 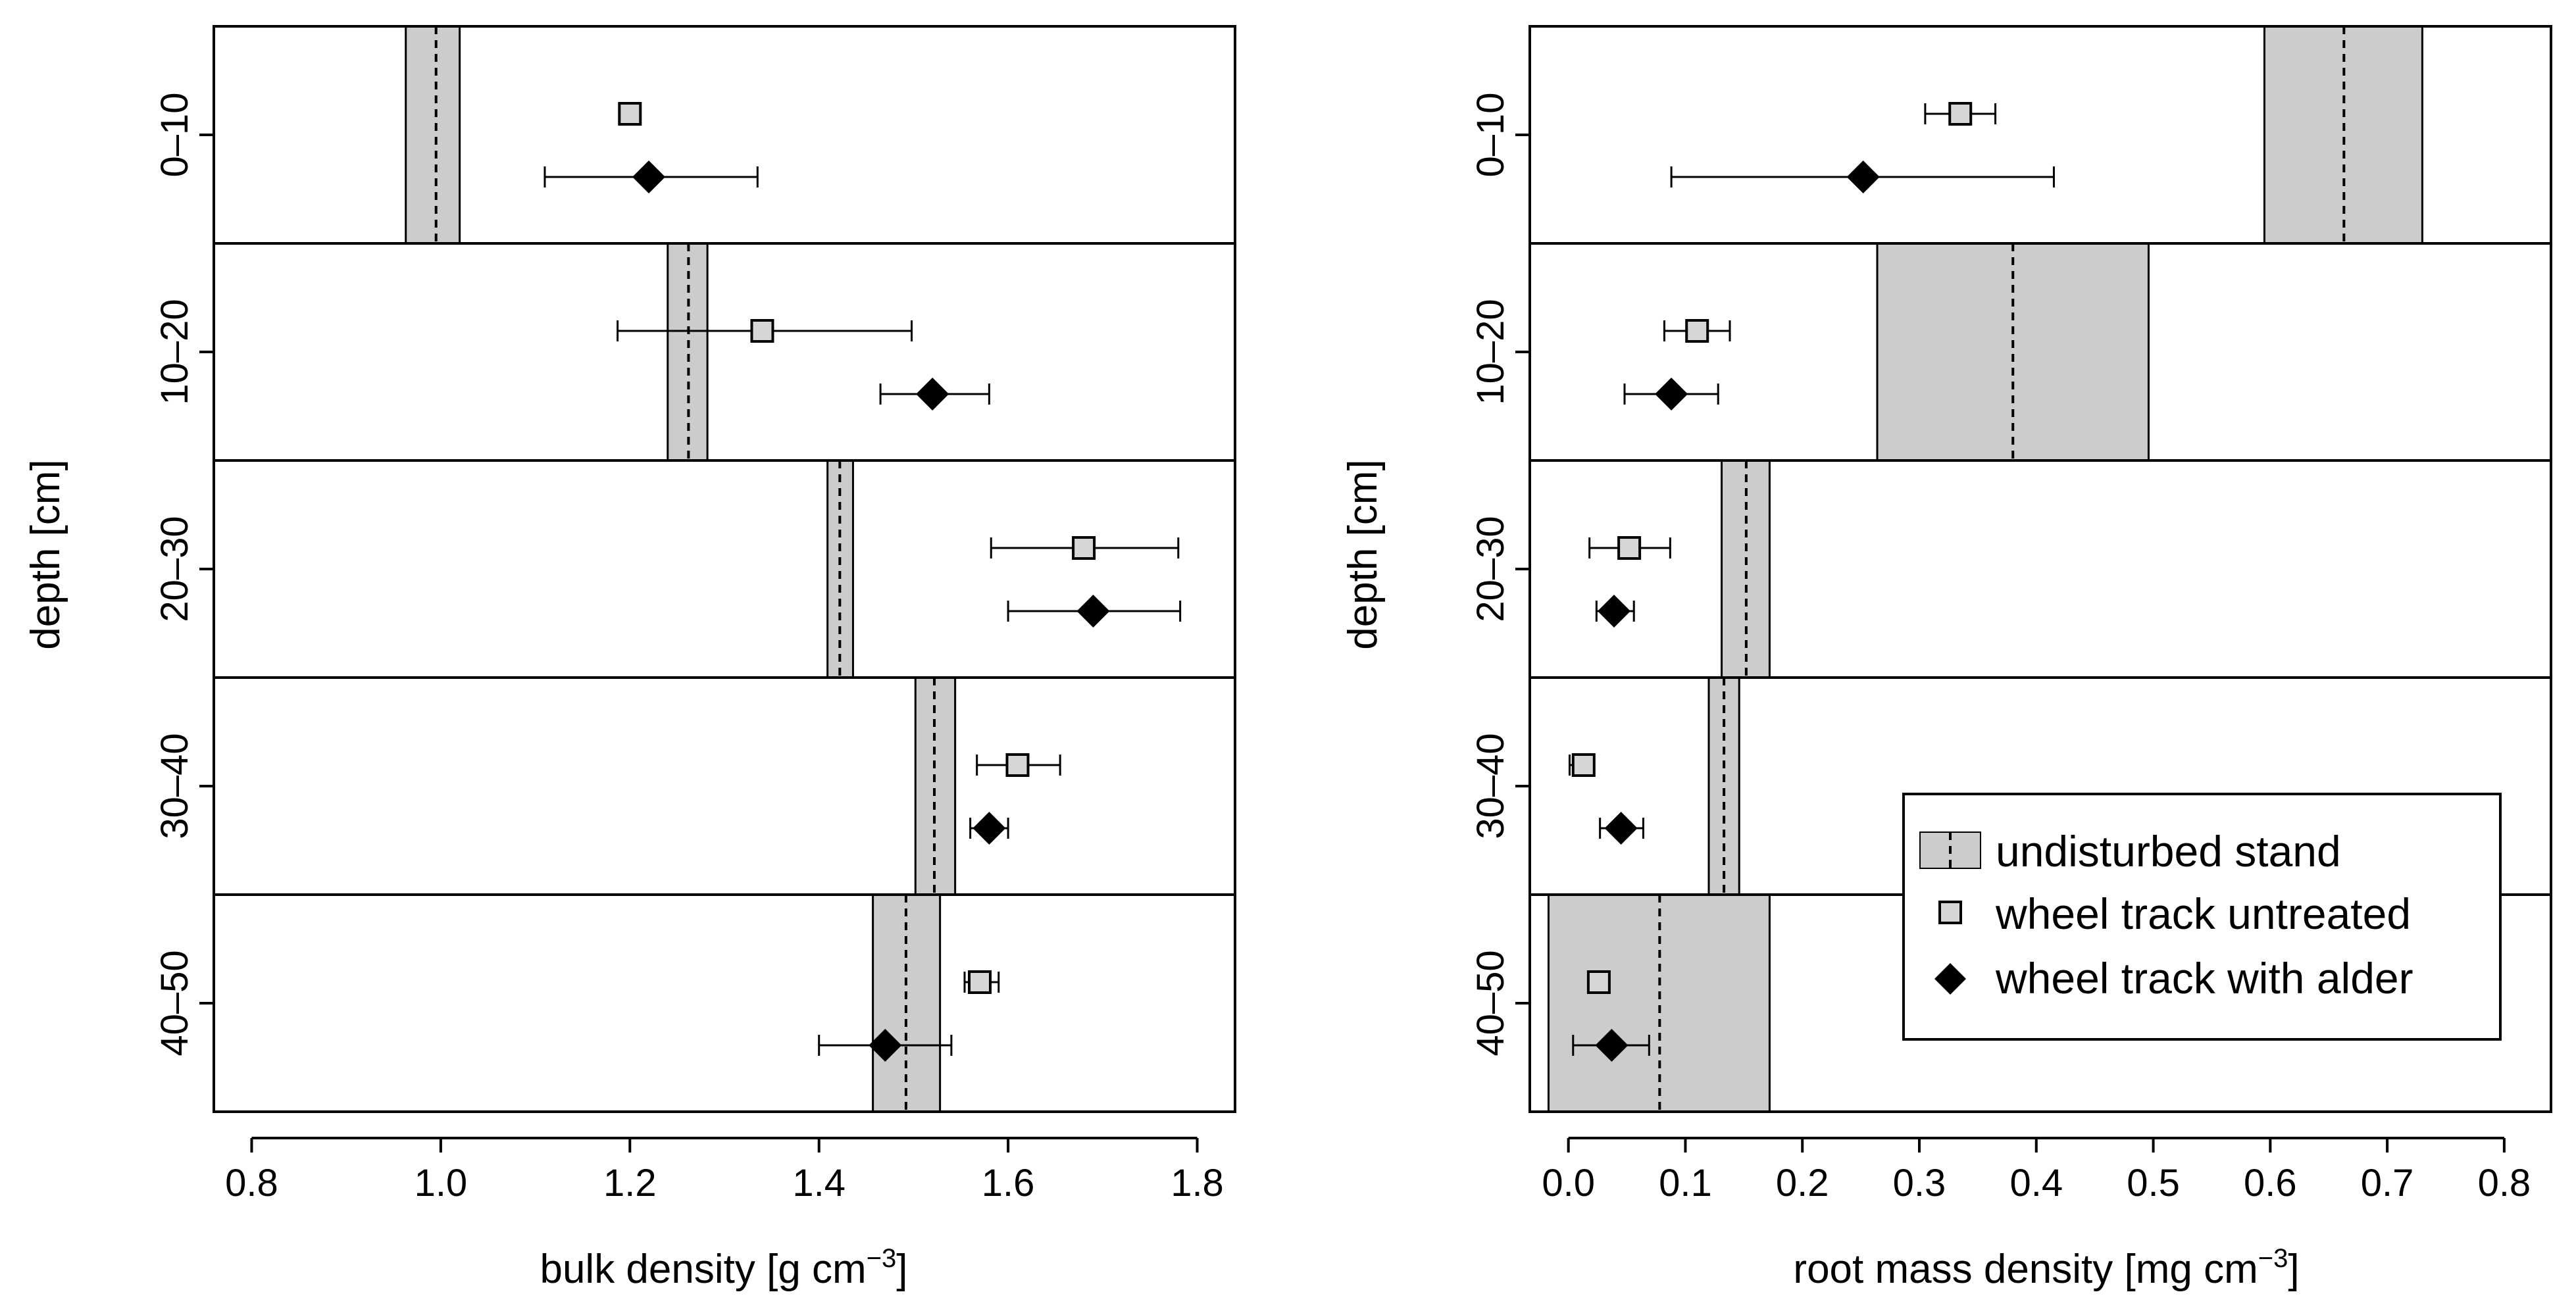 I want to click on legend-item-wheel-track-with-alder: wheel track with alder, so click(x=2173, y=978).